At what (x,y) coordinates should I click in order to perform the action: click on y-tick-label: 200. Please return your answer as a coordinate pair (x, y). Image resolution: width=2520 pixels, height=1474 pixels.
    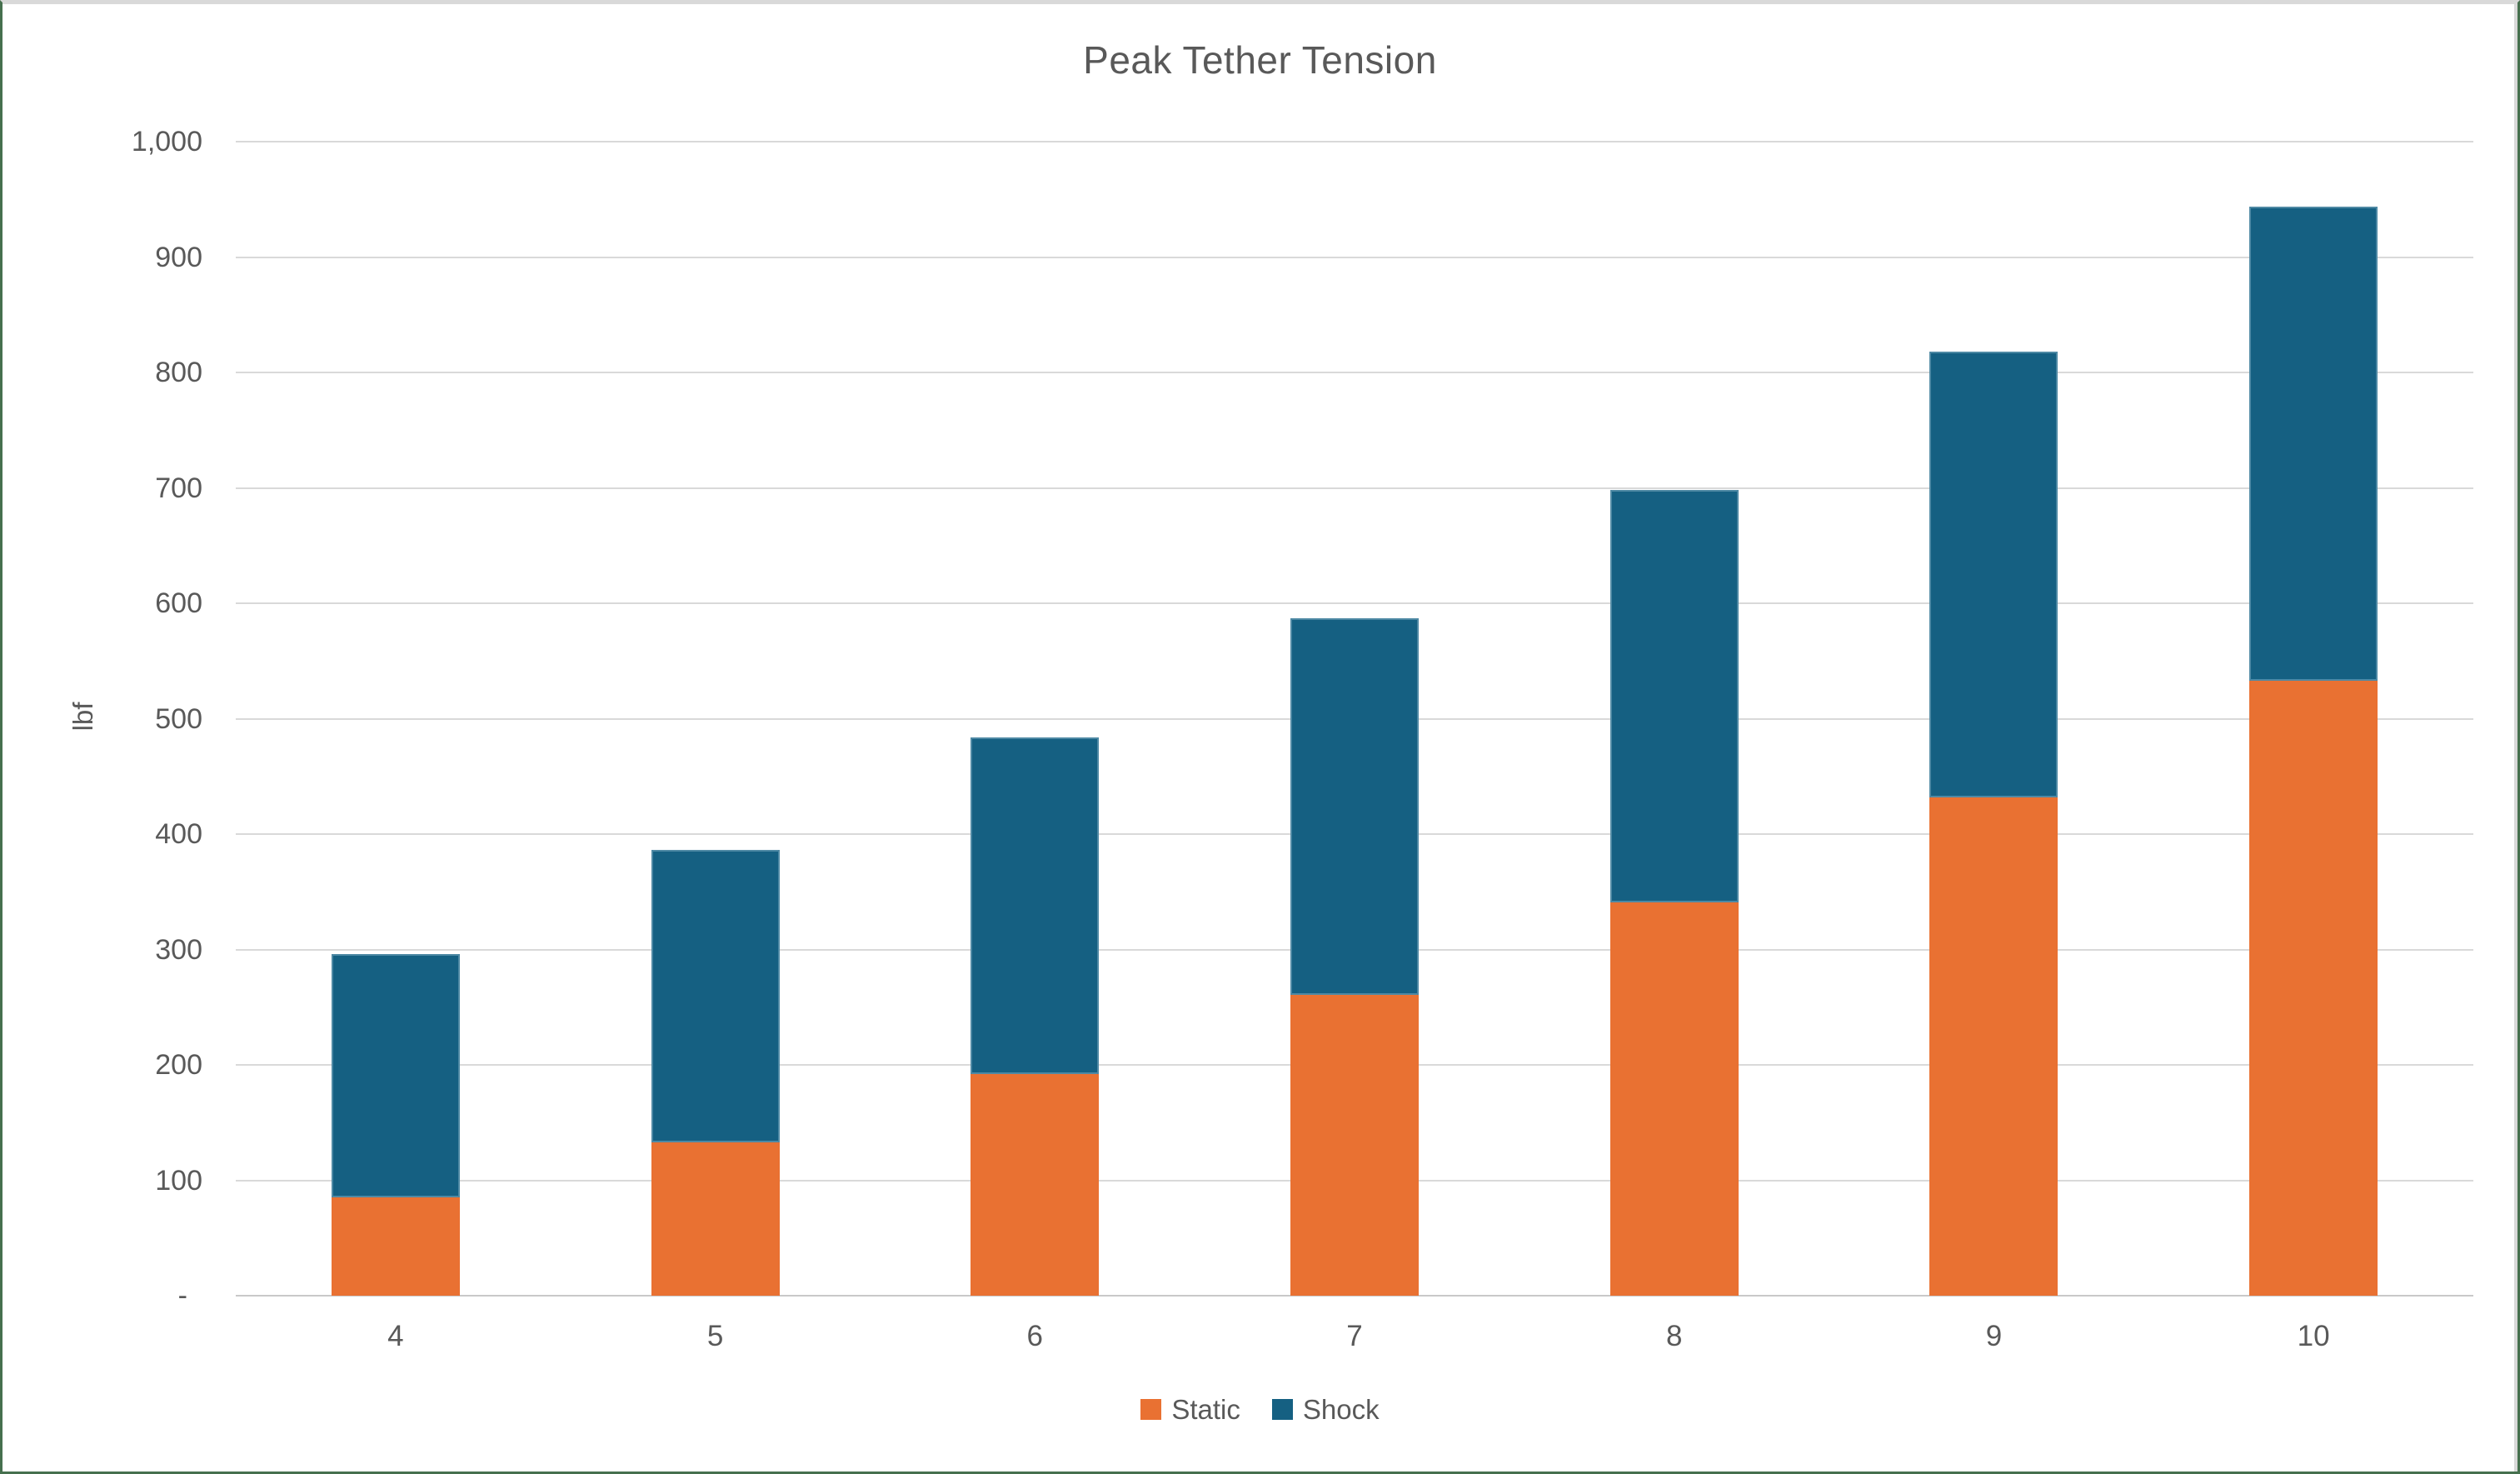
    Looking at the image, I should click on (178, 1065).